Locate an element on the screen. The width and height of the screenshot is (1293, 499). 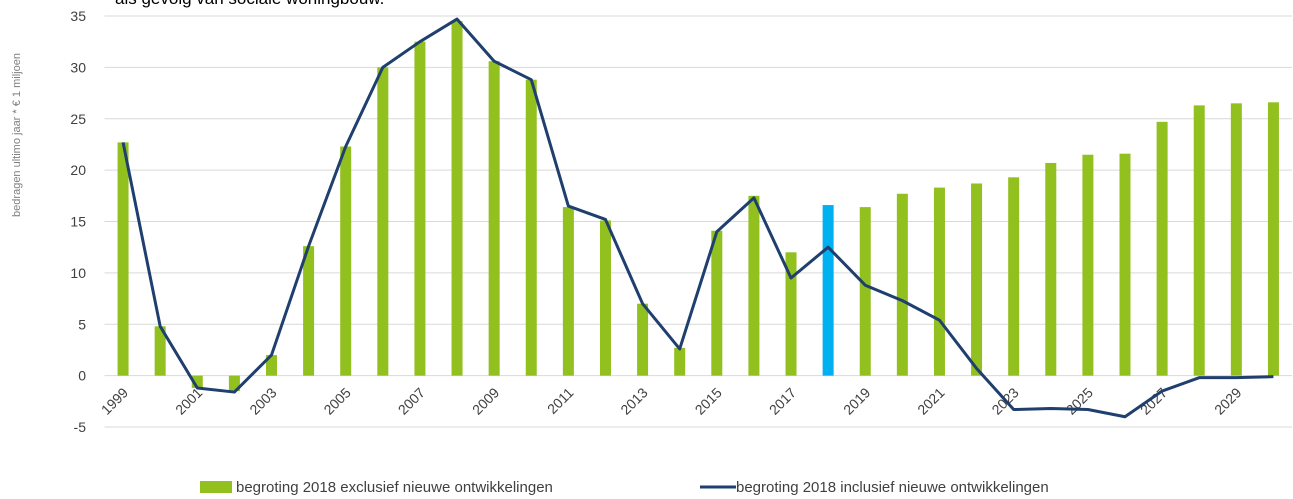
y-tick-label: 20 is located at coordinates (78, 170).